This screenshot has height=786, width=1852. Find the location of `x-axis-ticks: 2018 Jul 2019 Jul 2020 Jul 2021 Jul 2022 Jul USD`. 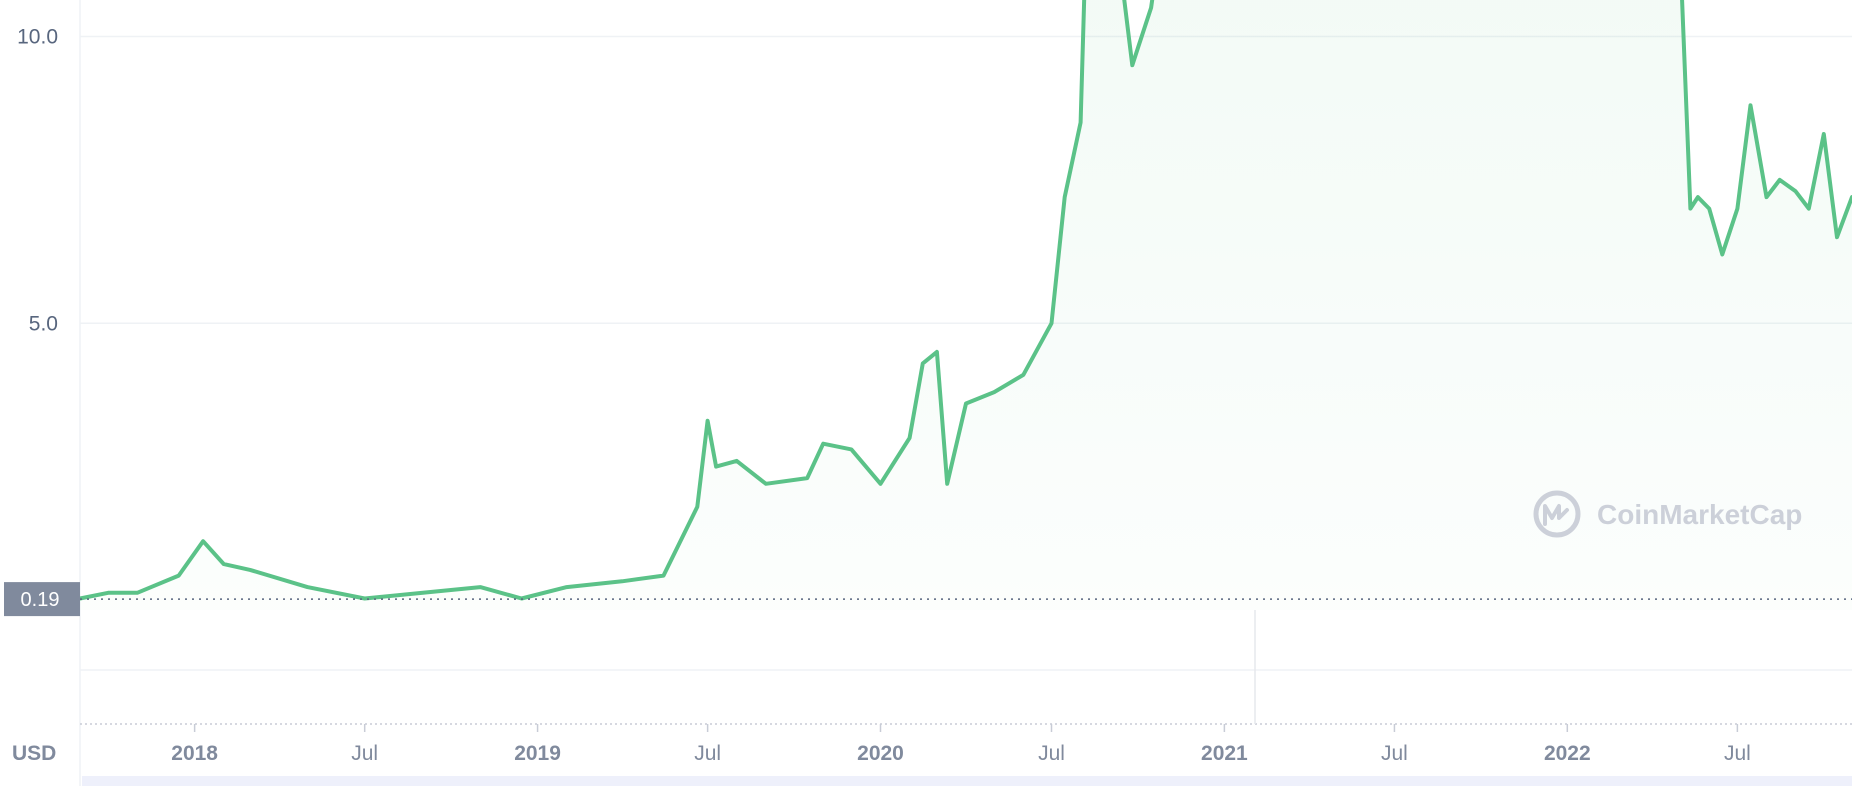

x-axis-ticks: 2018 Jul 2019 Jul 2020 Jul 2021 Jul 2022 Jul USD is located at coordinates (881, 744).